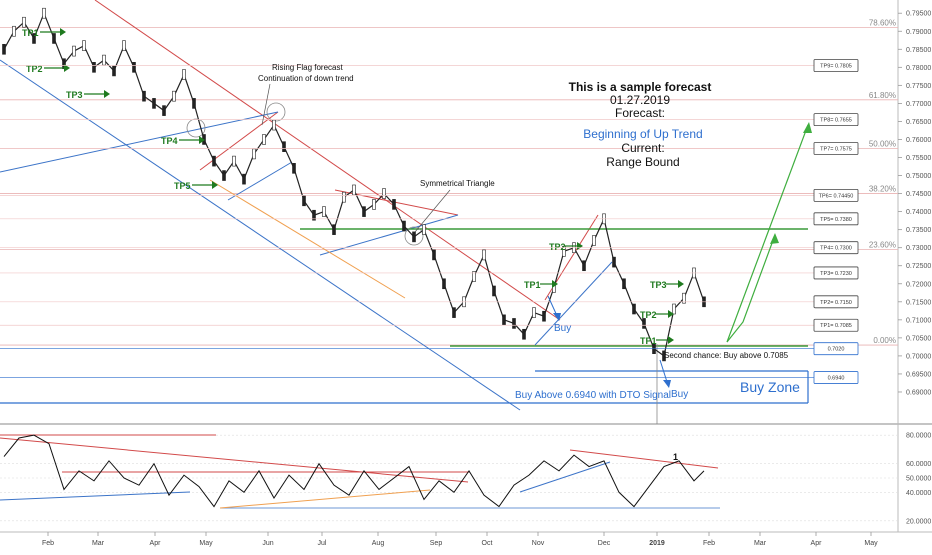 This screenshot has height=555, width=932. What do you see at coordinates (882, 95) in the screenshot?
I see `fib-level-label: 61.80%` at bounding box center [882, 95].